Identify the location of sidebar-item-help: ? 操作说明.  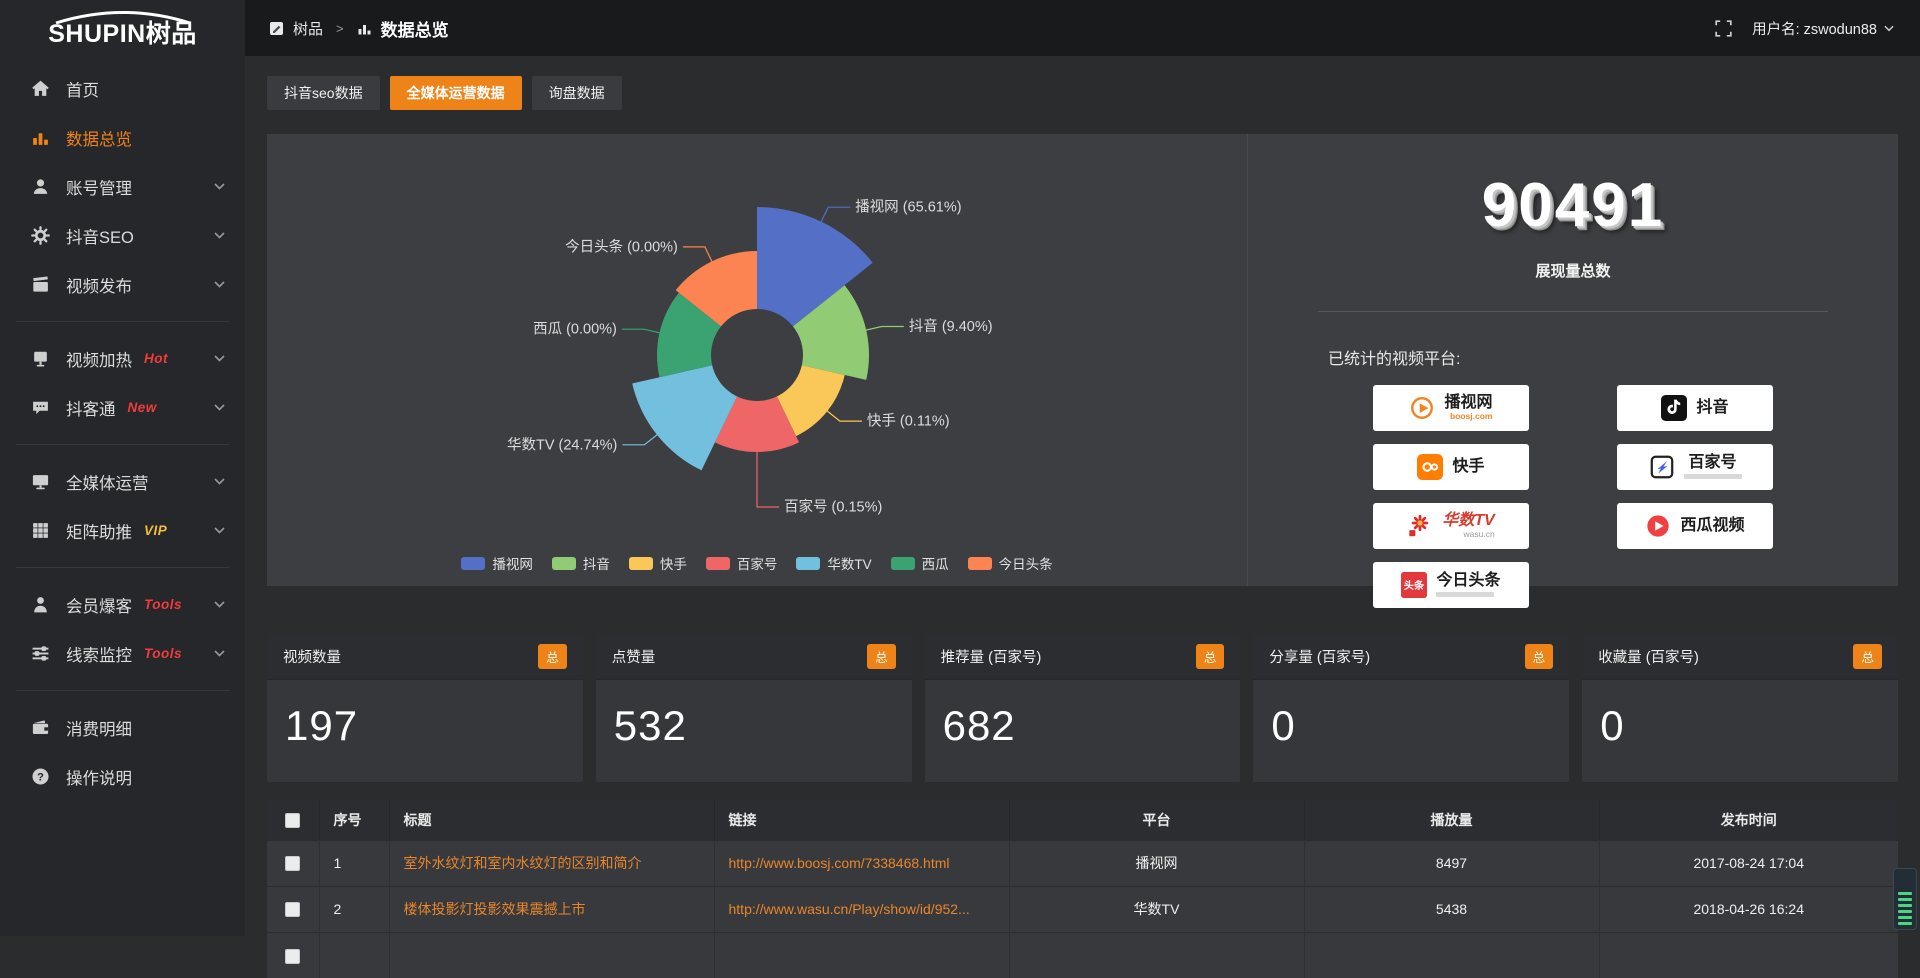
(122, 776).